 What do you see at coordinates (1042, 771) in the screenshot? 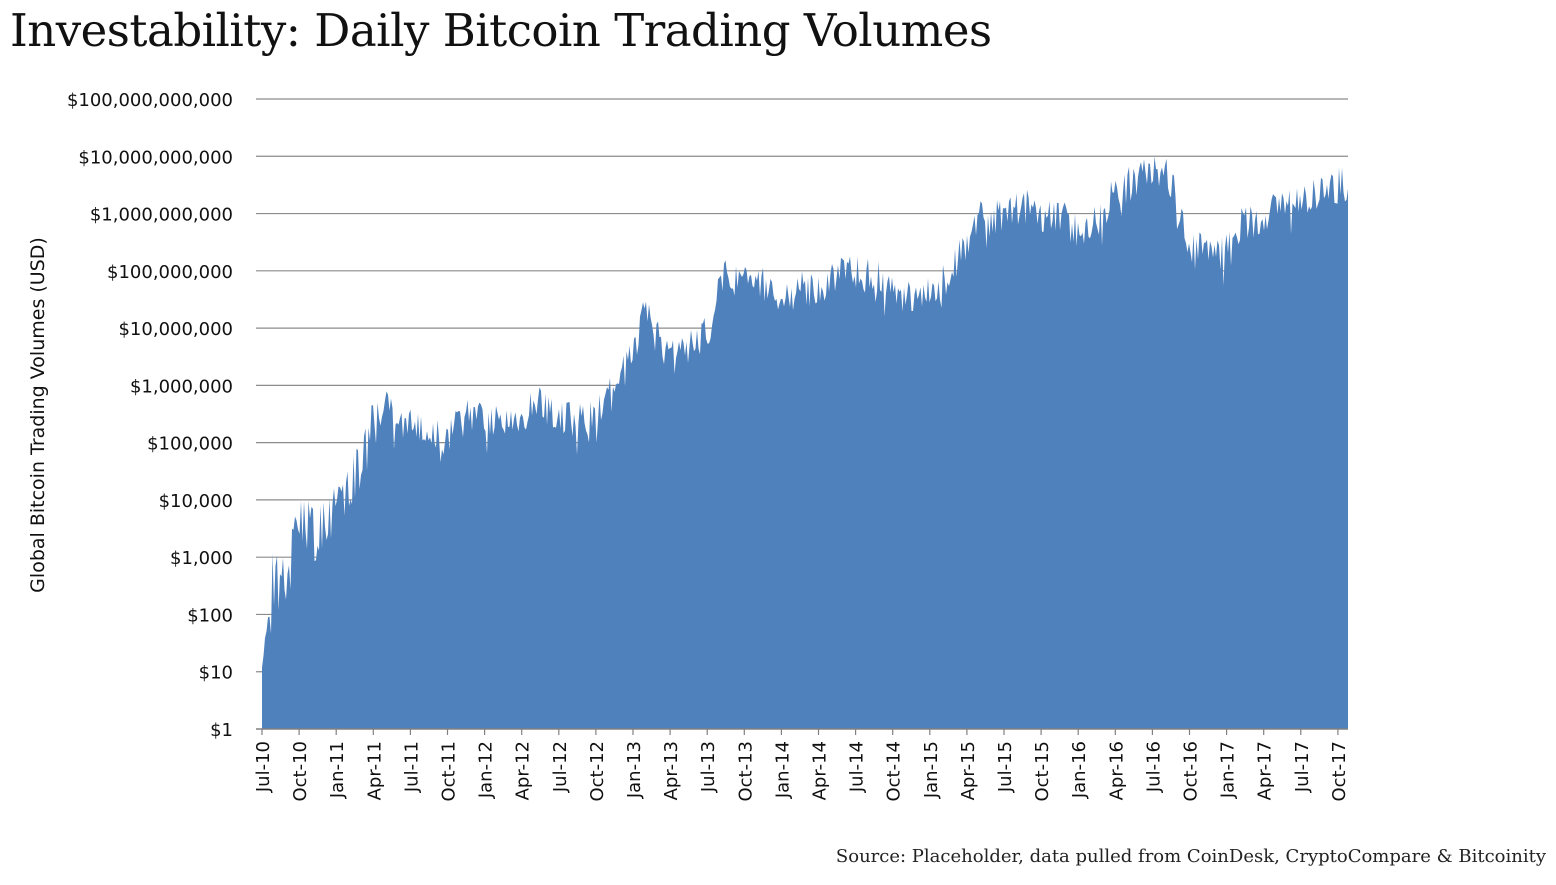
I see `x-tick-label-21: Oct-15` at bounding box center [1042, 771].